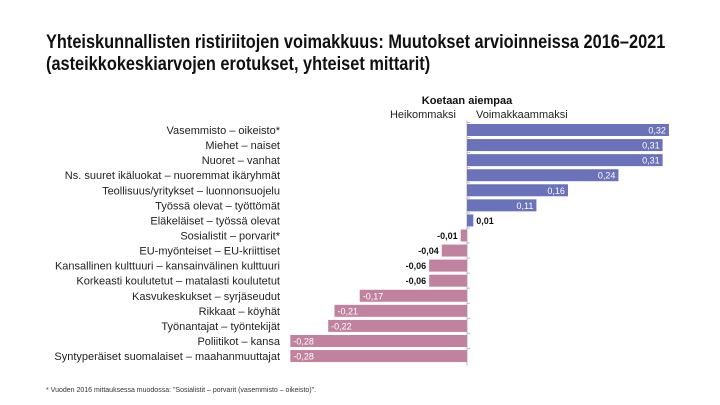  What do you see at coordinates (423, 115) in the screenshot?
I see `negative-direction-label: Heikommaksi` at bounding box center [423, 115].